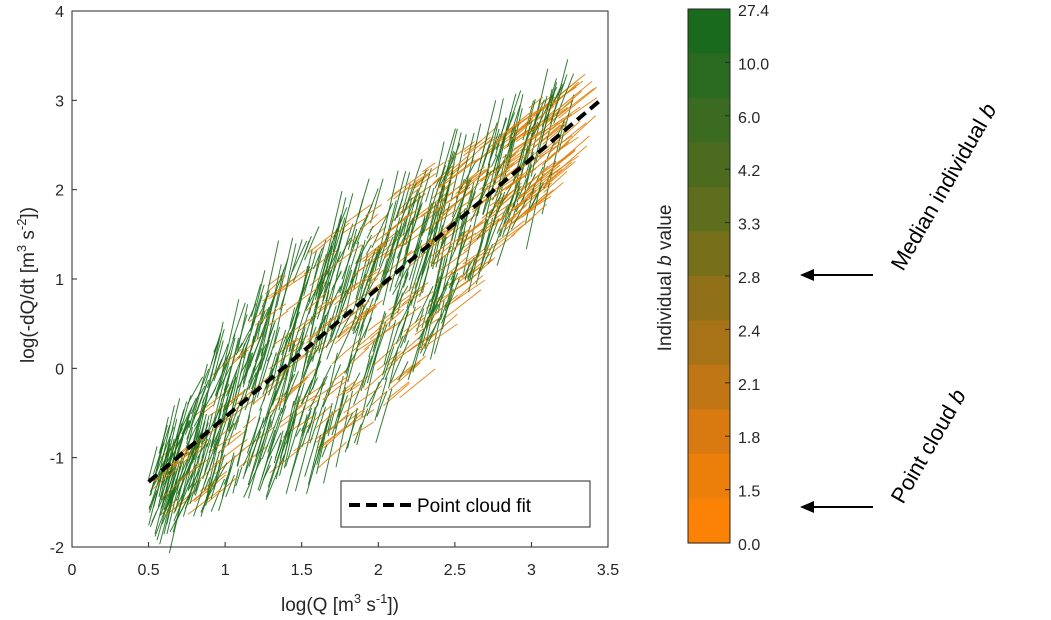  Describe the element at coordinates (749, 225) in the screenshot. I see `colorbar-tick-label: 3.3` at that location.